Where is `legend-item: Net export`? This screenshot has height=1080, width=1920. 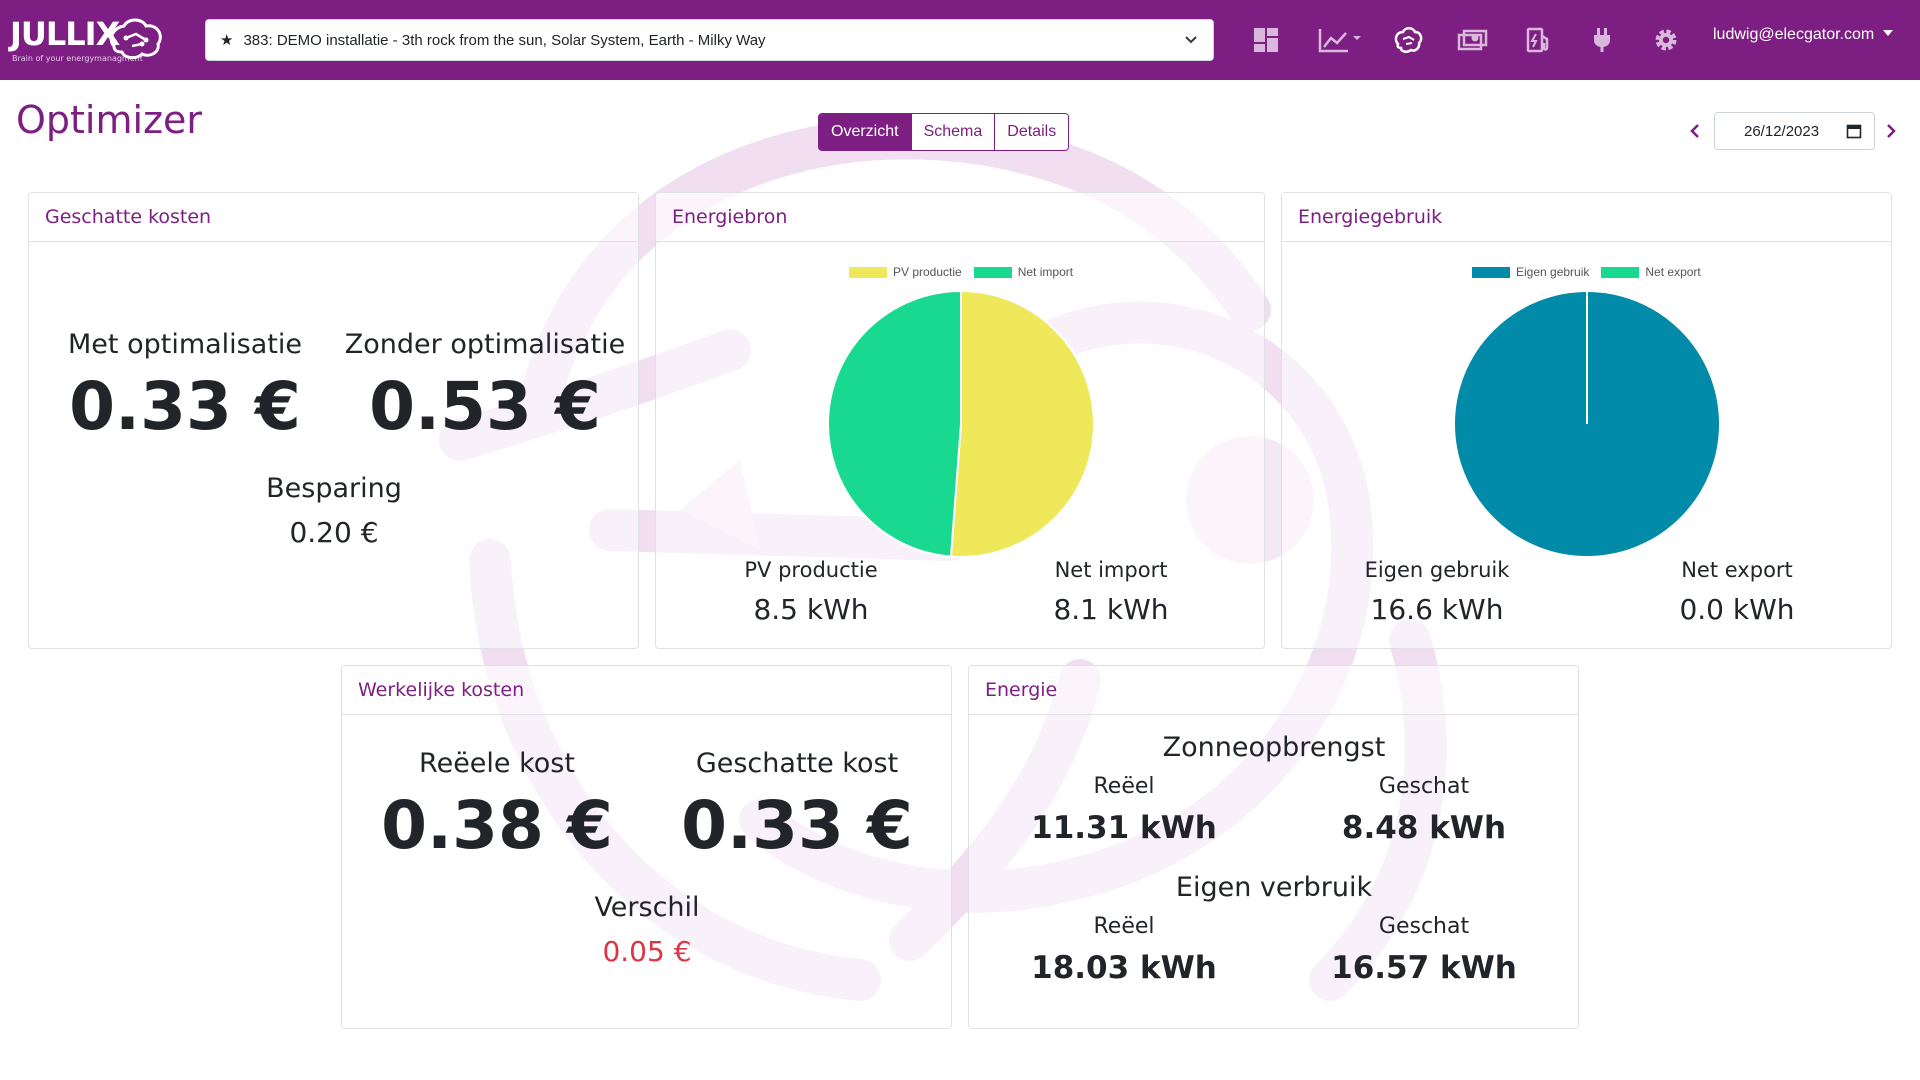
legend-item: Net export is located at coordinates (1651, 272).